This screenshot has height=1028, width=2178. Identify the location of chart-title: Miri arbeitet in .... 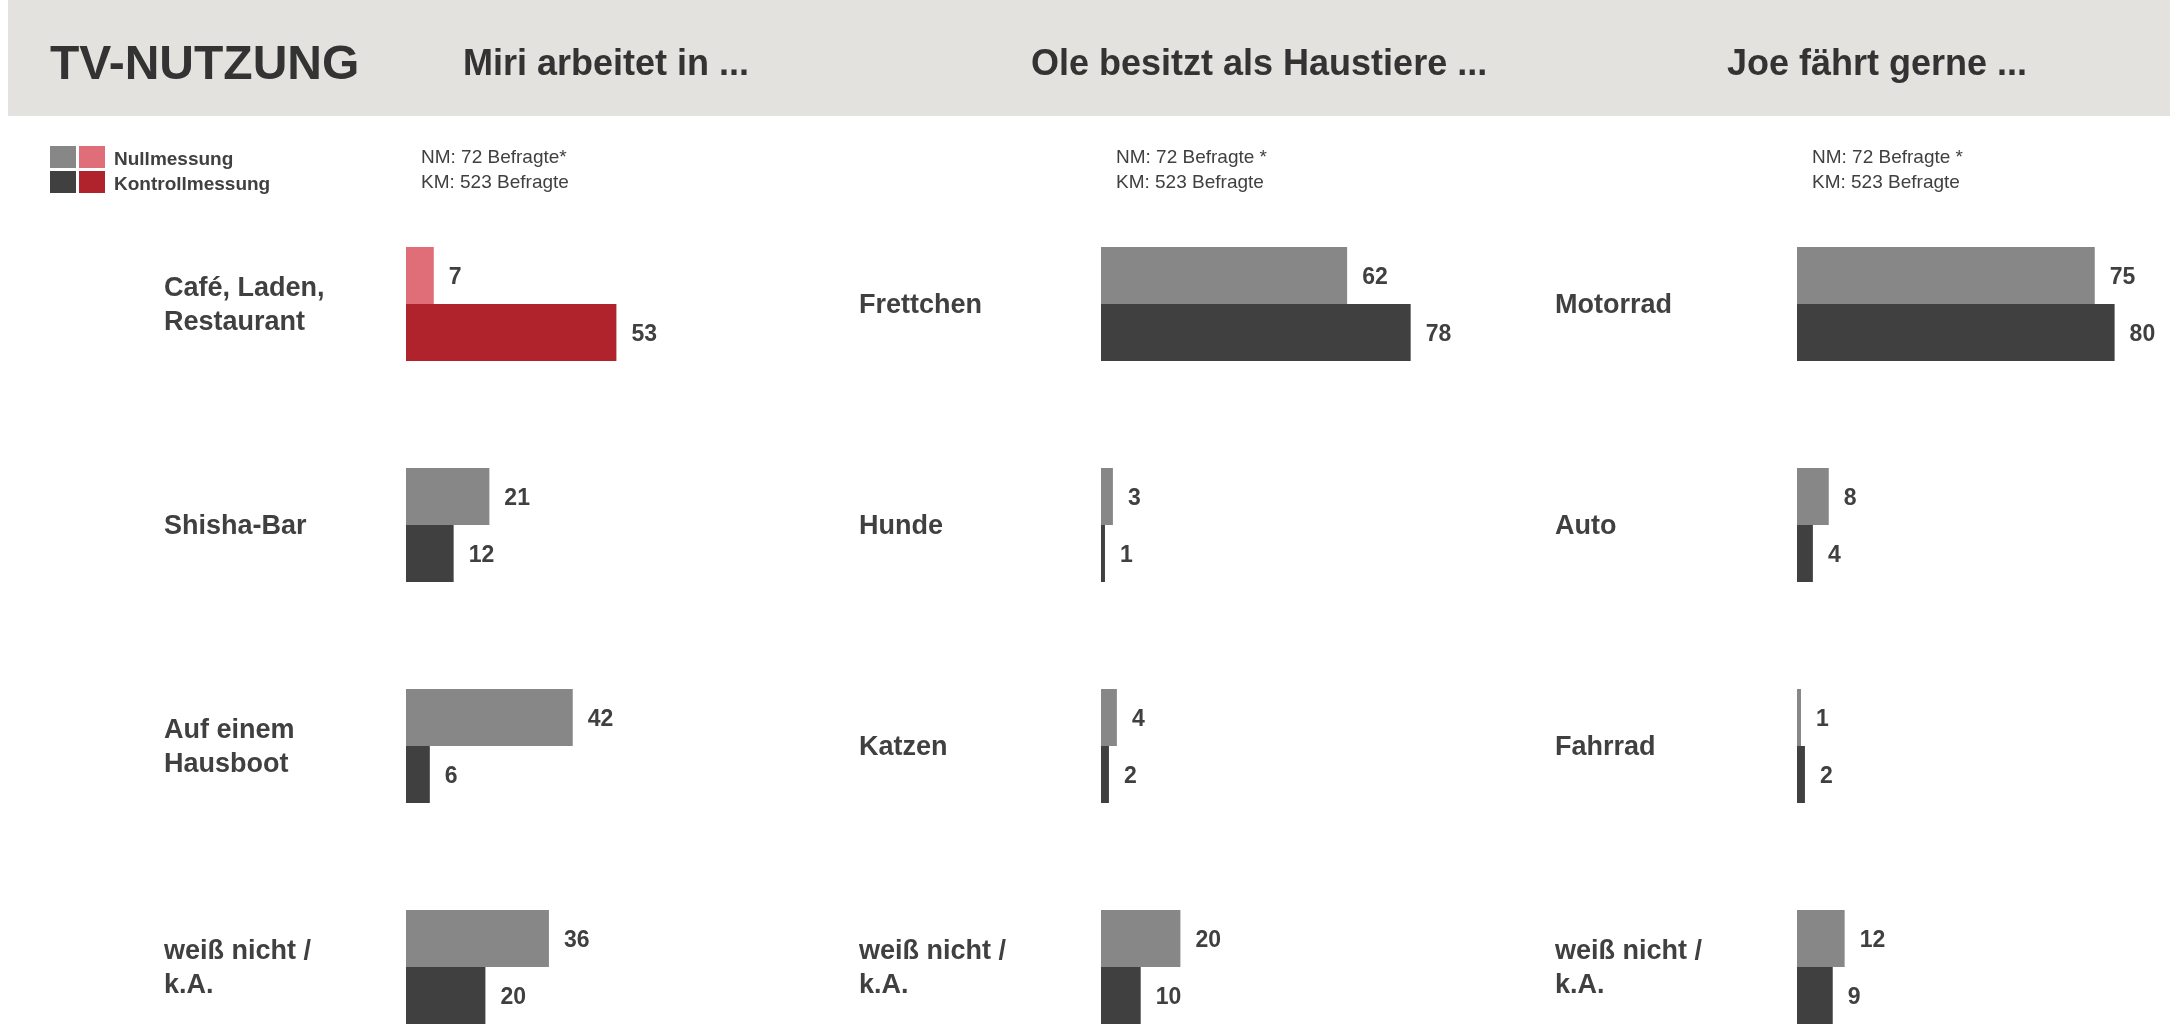
(606, 62).